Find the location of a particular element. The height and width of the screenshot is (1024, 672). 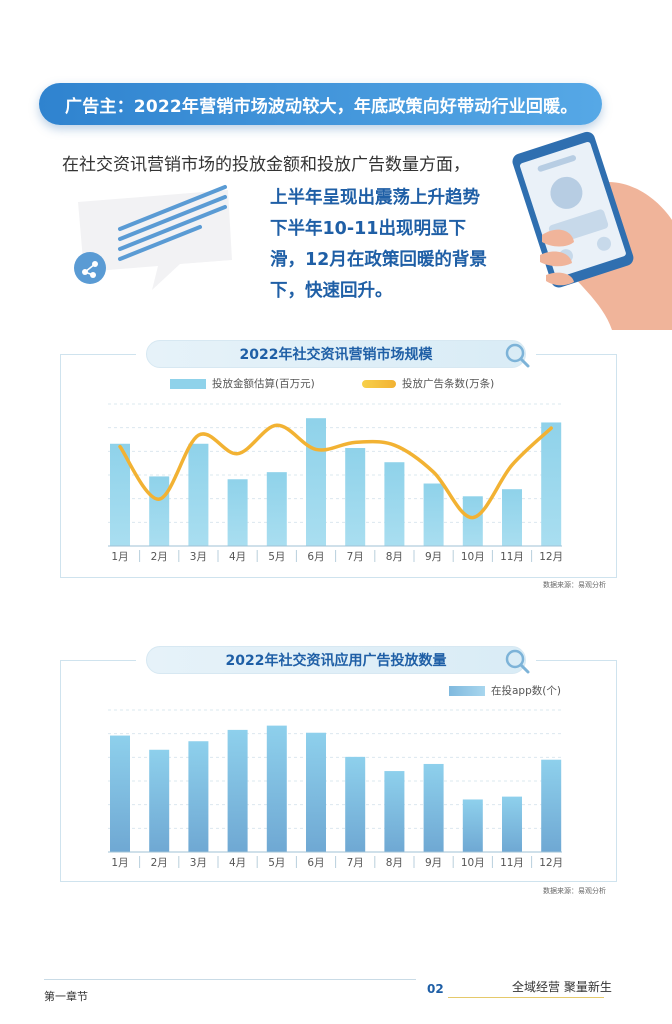

market-size-chart: 1月 2月 3月 4月 5月 6月 7月 8月 9月 10月 11月 12月 is located at coordinates (335, 483).